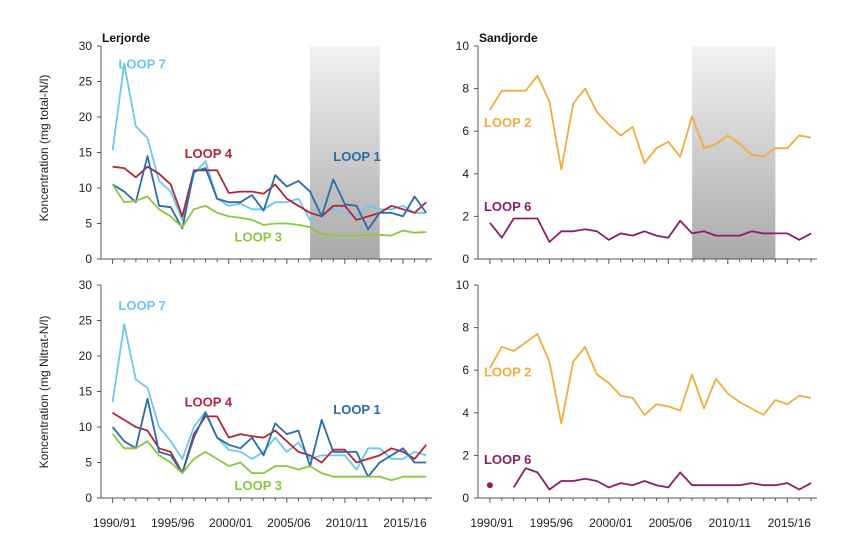 The image size is (857, 538). What do you see at coordinates (44, 148) in the screenshot?
I see `top-y-axis-label: Koncentration (mg total-N/l)` at bounding box center [44, 148].